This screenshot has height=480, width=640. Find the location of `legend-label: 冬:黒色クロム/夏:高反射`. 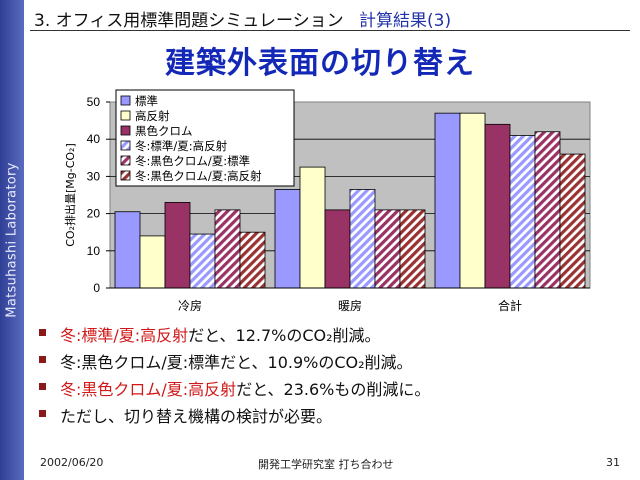

legend-label: 冬:黒色クロム/夏:高反射 is located at coordinates (198, 176).